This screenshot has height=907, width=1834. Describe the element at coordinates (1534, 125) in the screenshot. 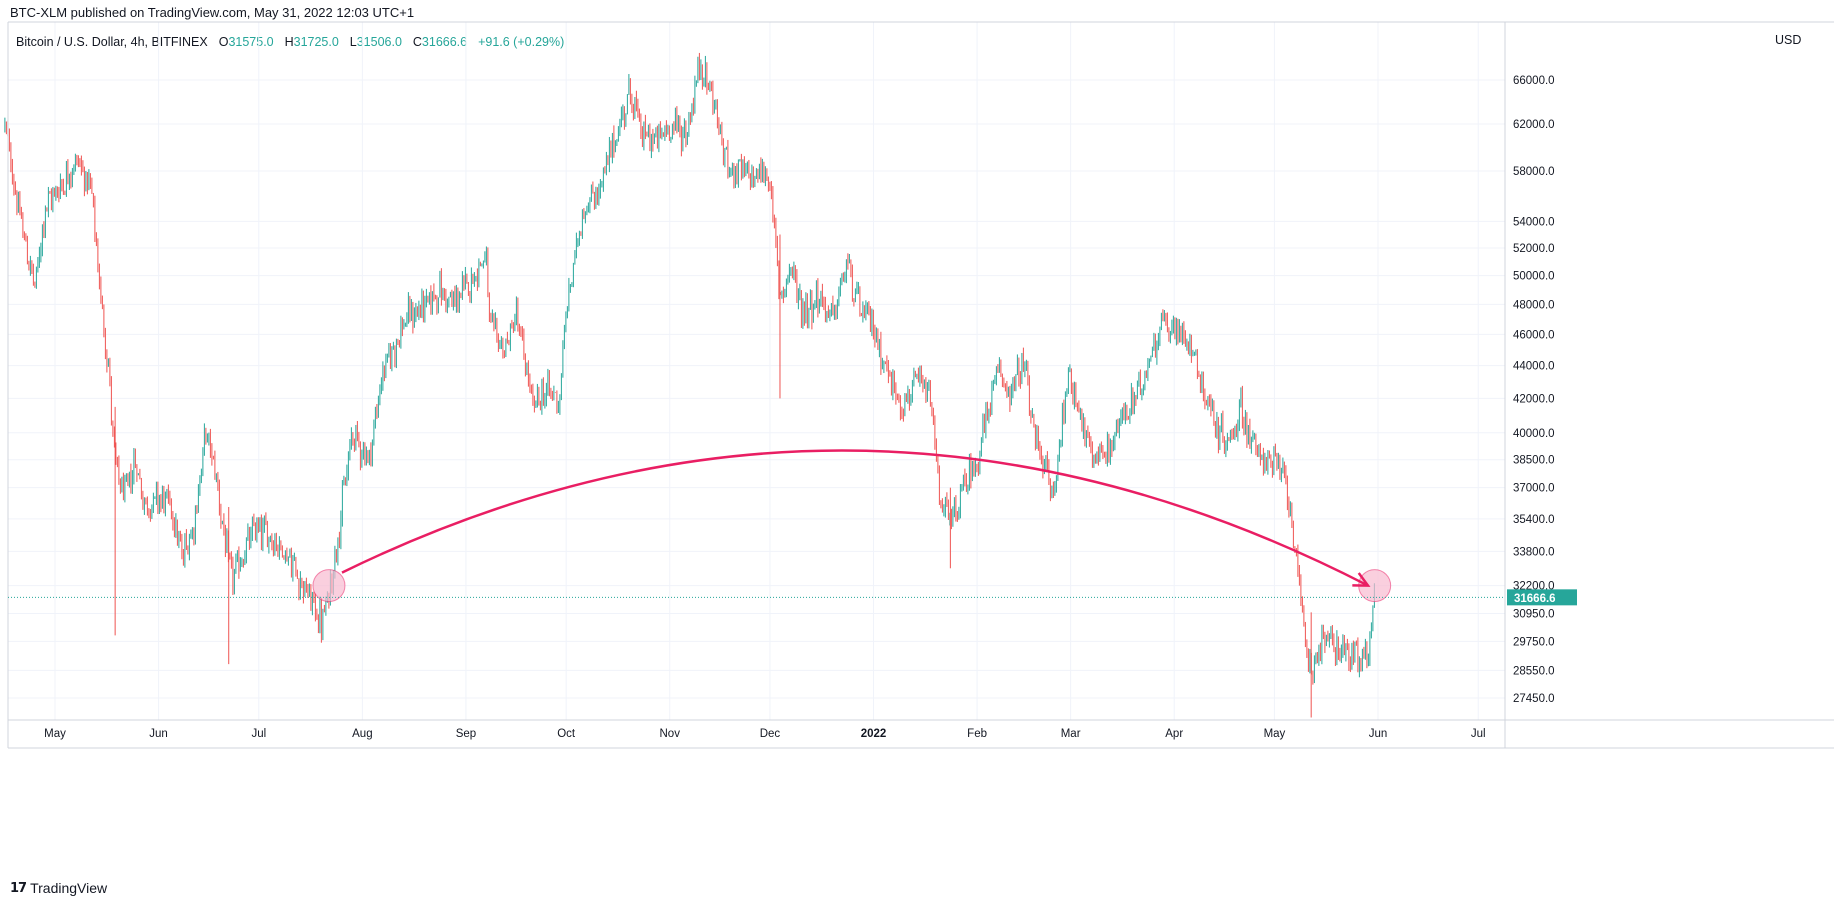

I see `y-tick-label: 62000.0` at that location.